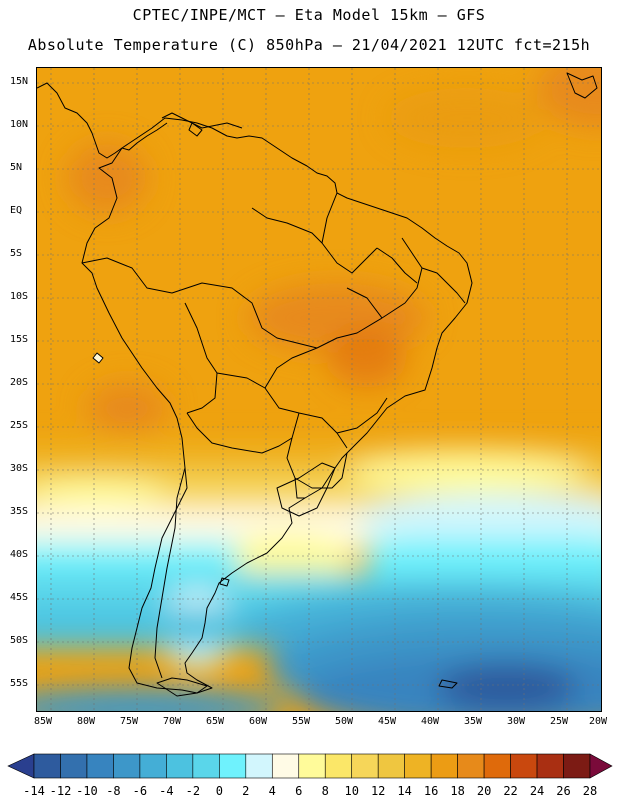 The image size is (618, 800). Describe the element at coordinates (16, 210) in the screenshot. I see `lat-label-eq: EQ` at that location.